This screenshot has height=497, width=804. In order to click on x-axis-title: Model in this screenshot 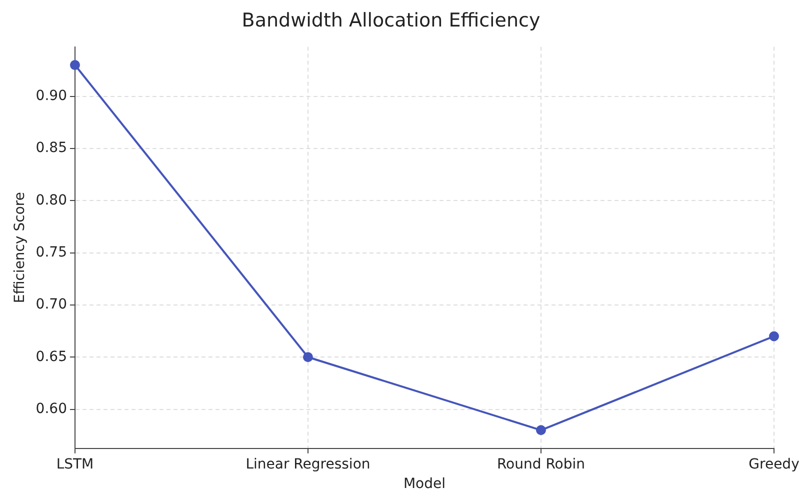, I will do `click(424, 484)`.